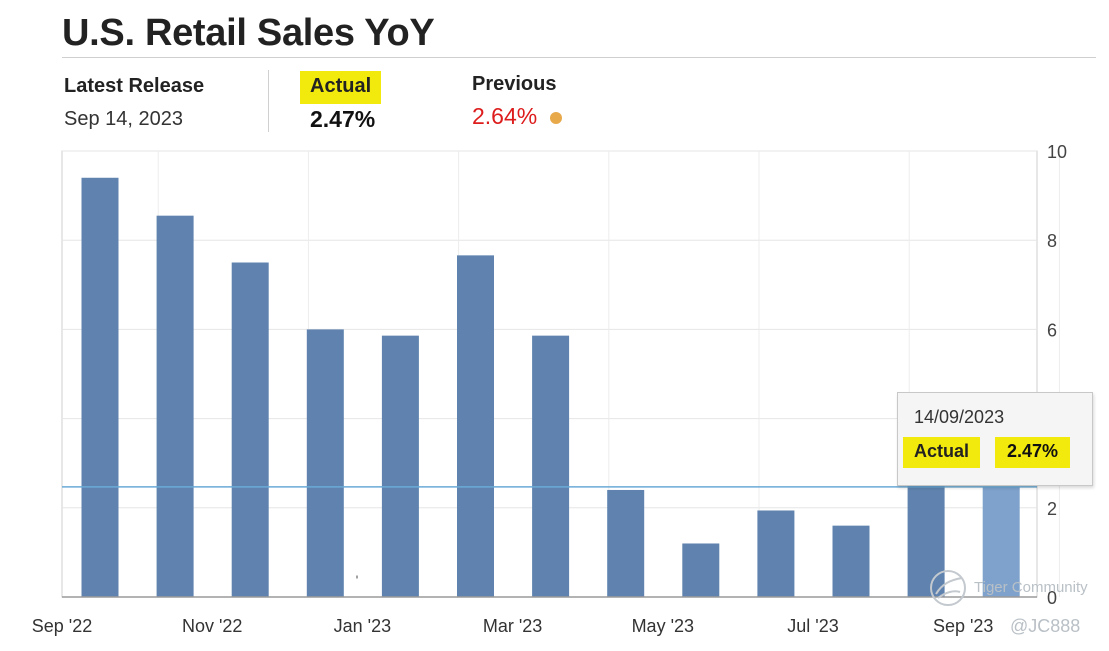  What do you see at coordinates (579, 57) in the screenshot?
I see `title-divider` at bounding box center [579, 57].